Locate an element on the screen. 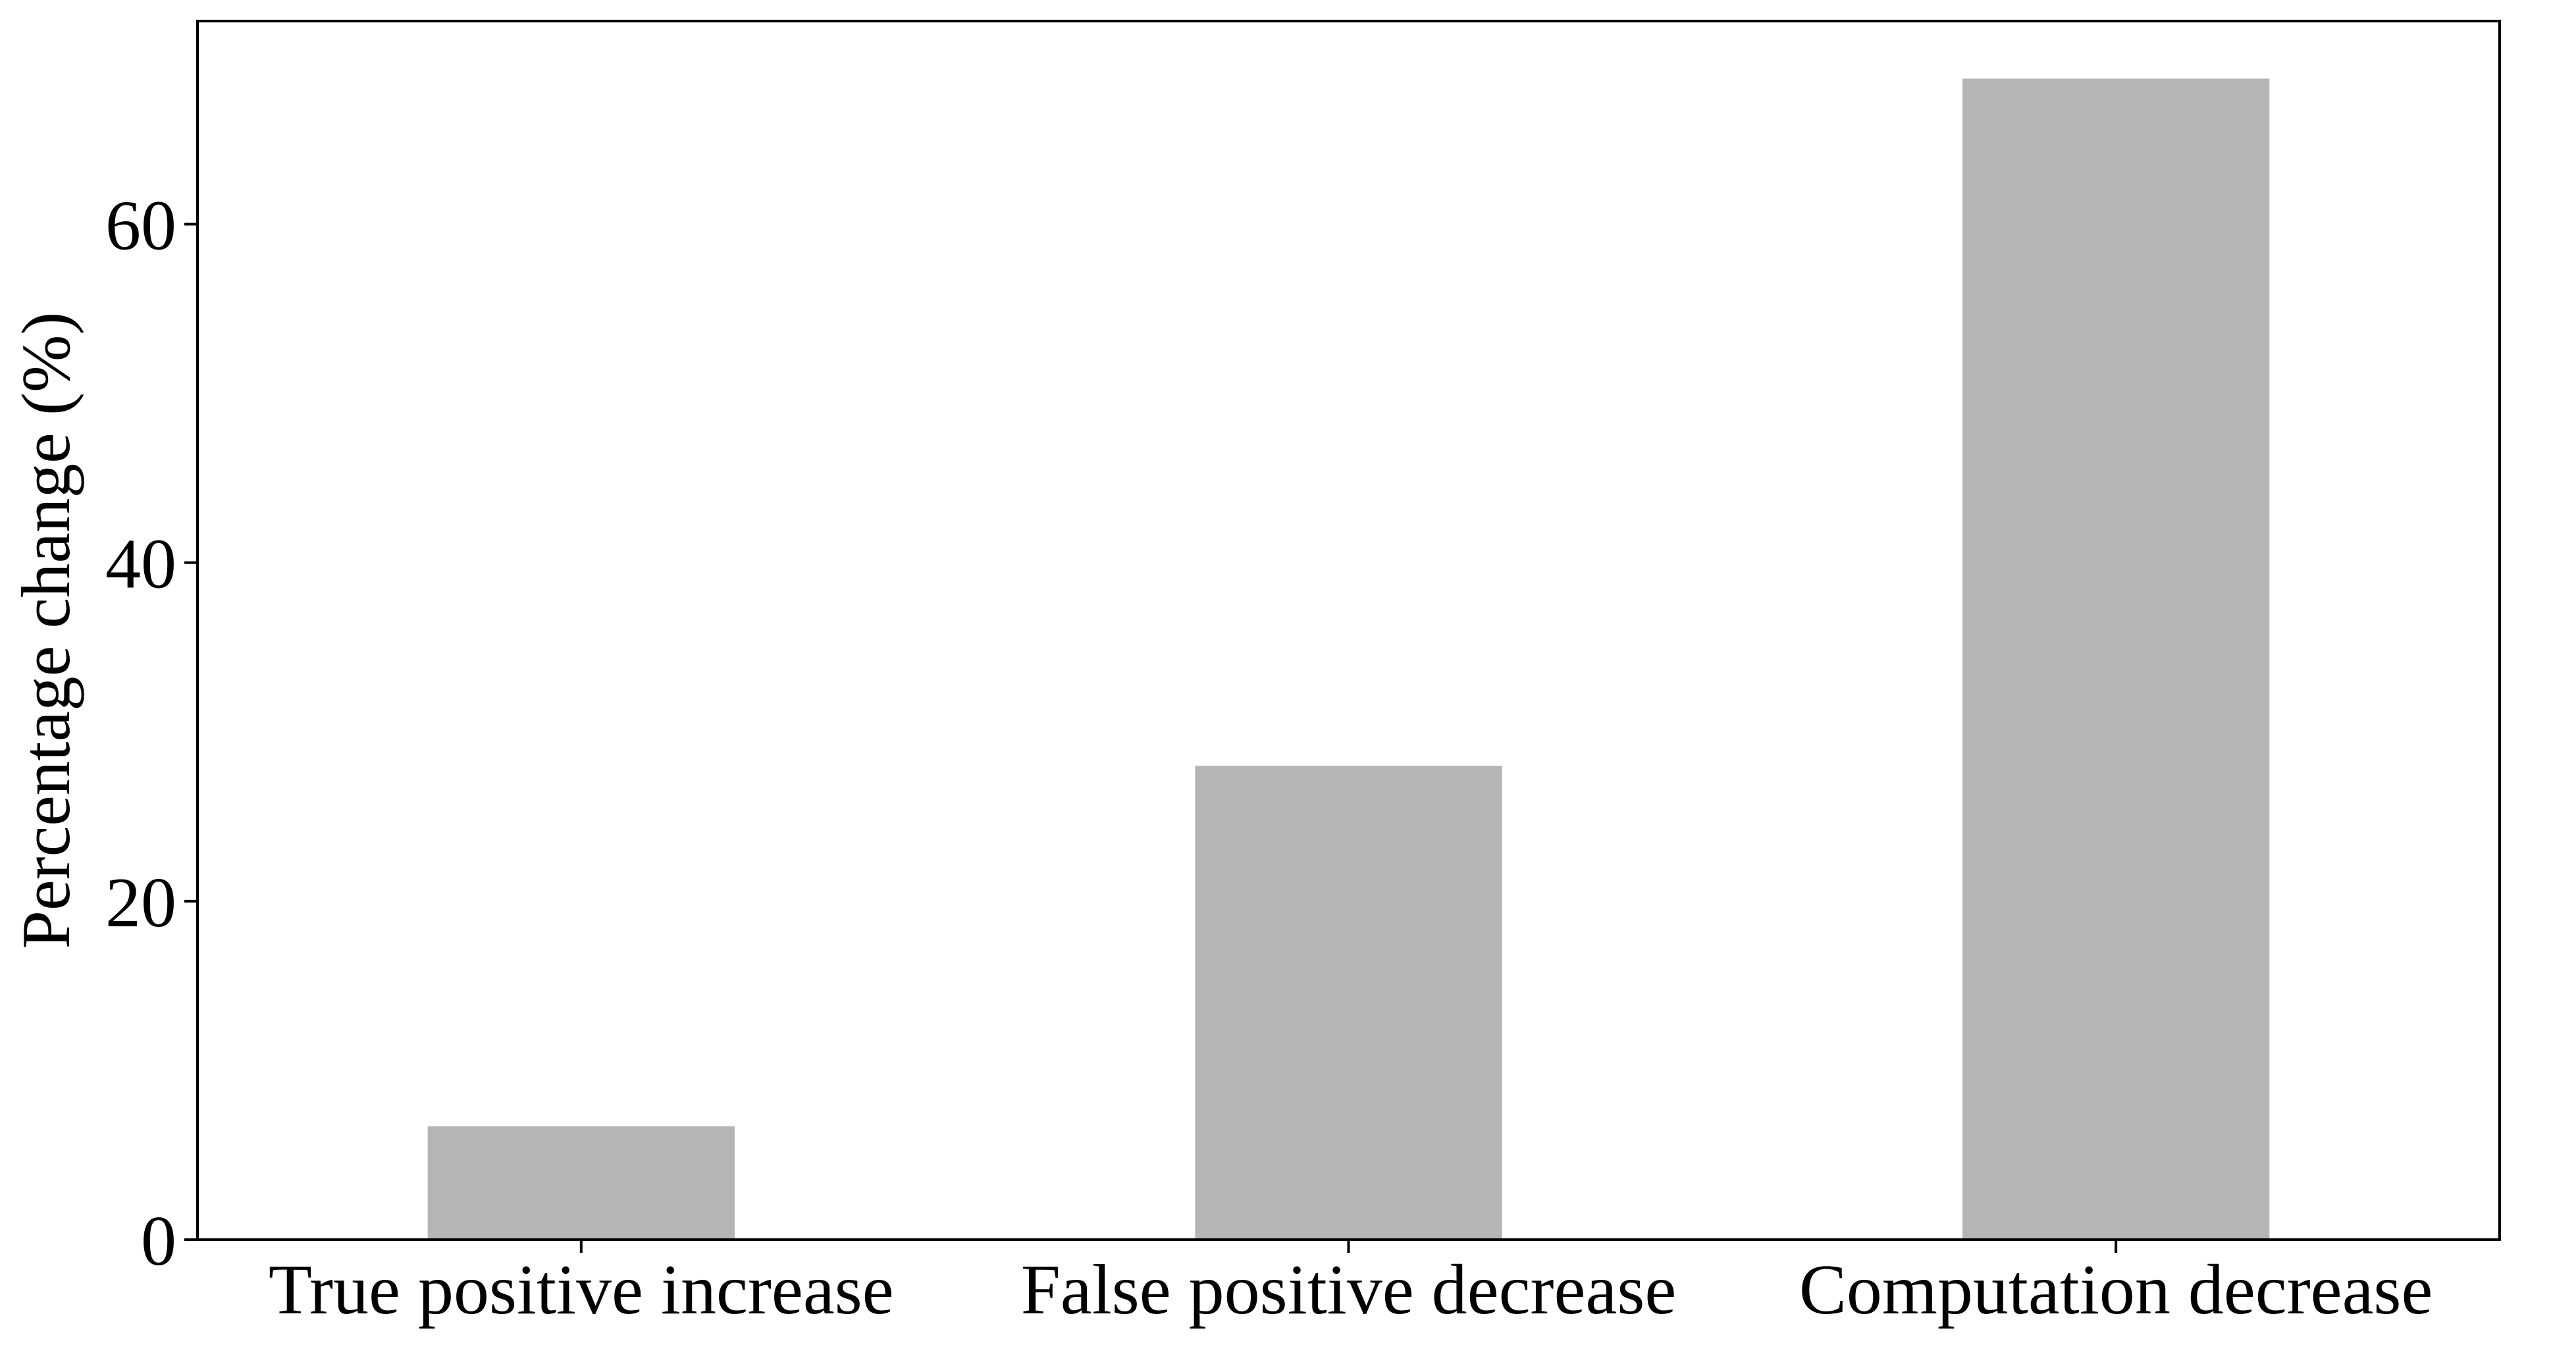 The height and width of the screenshot is (1345, 2576). x-tick-label: Computation decrease is located at coordinates (2116, 1290).